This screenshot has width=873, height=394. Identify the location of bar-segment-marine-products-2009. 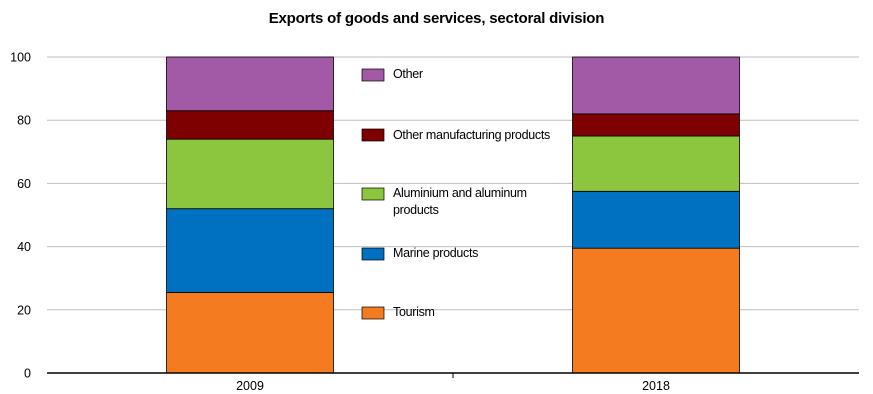
(250, 250).